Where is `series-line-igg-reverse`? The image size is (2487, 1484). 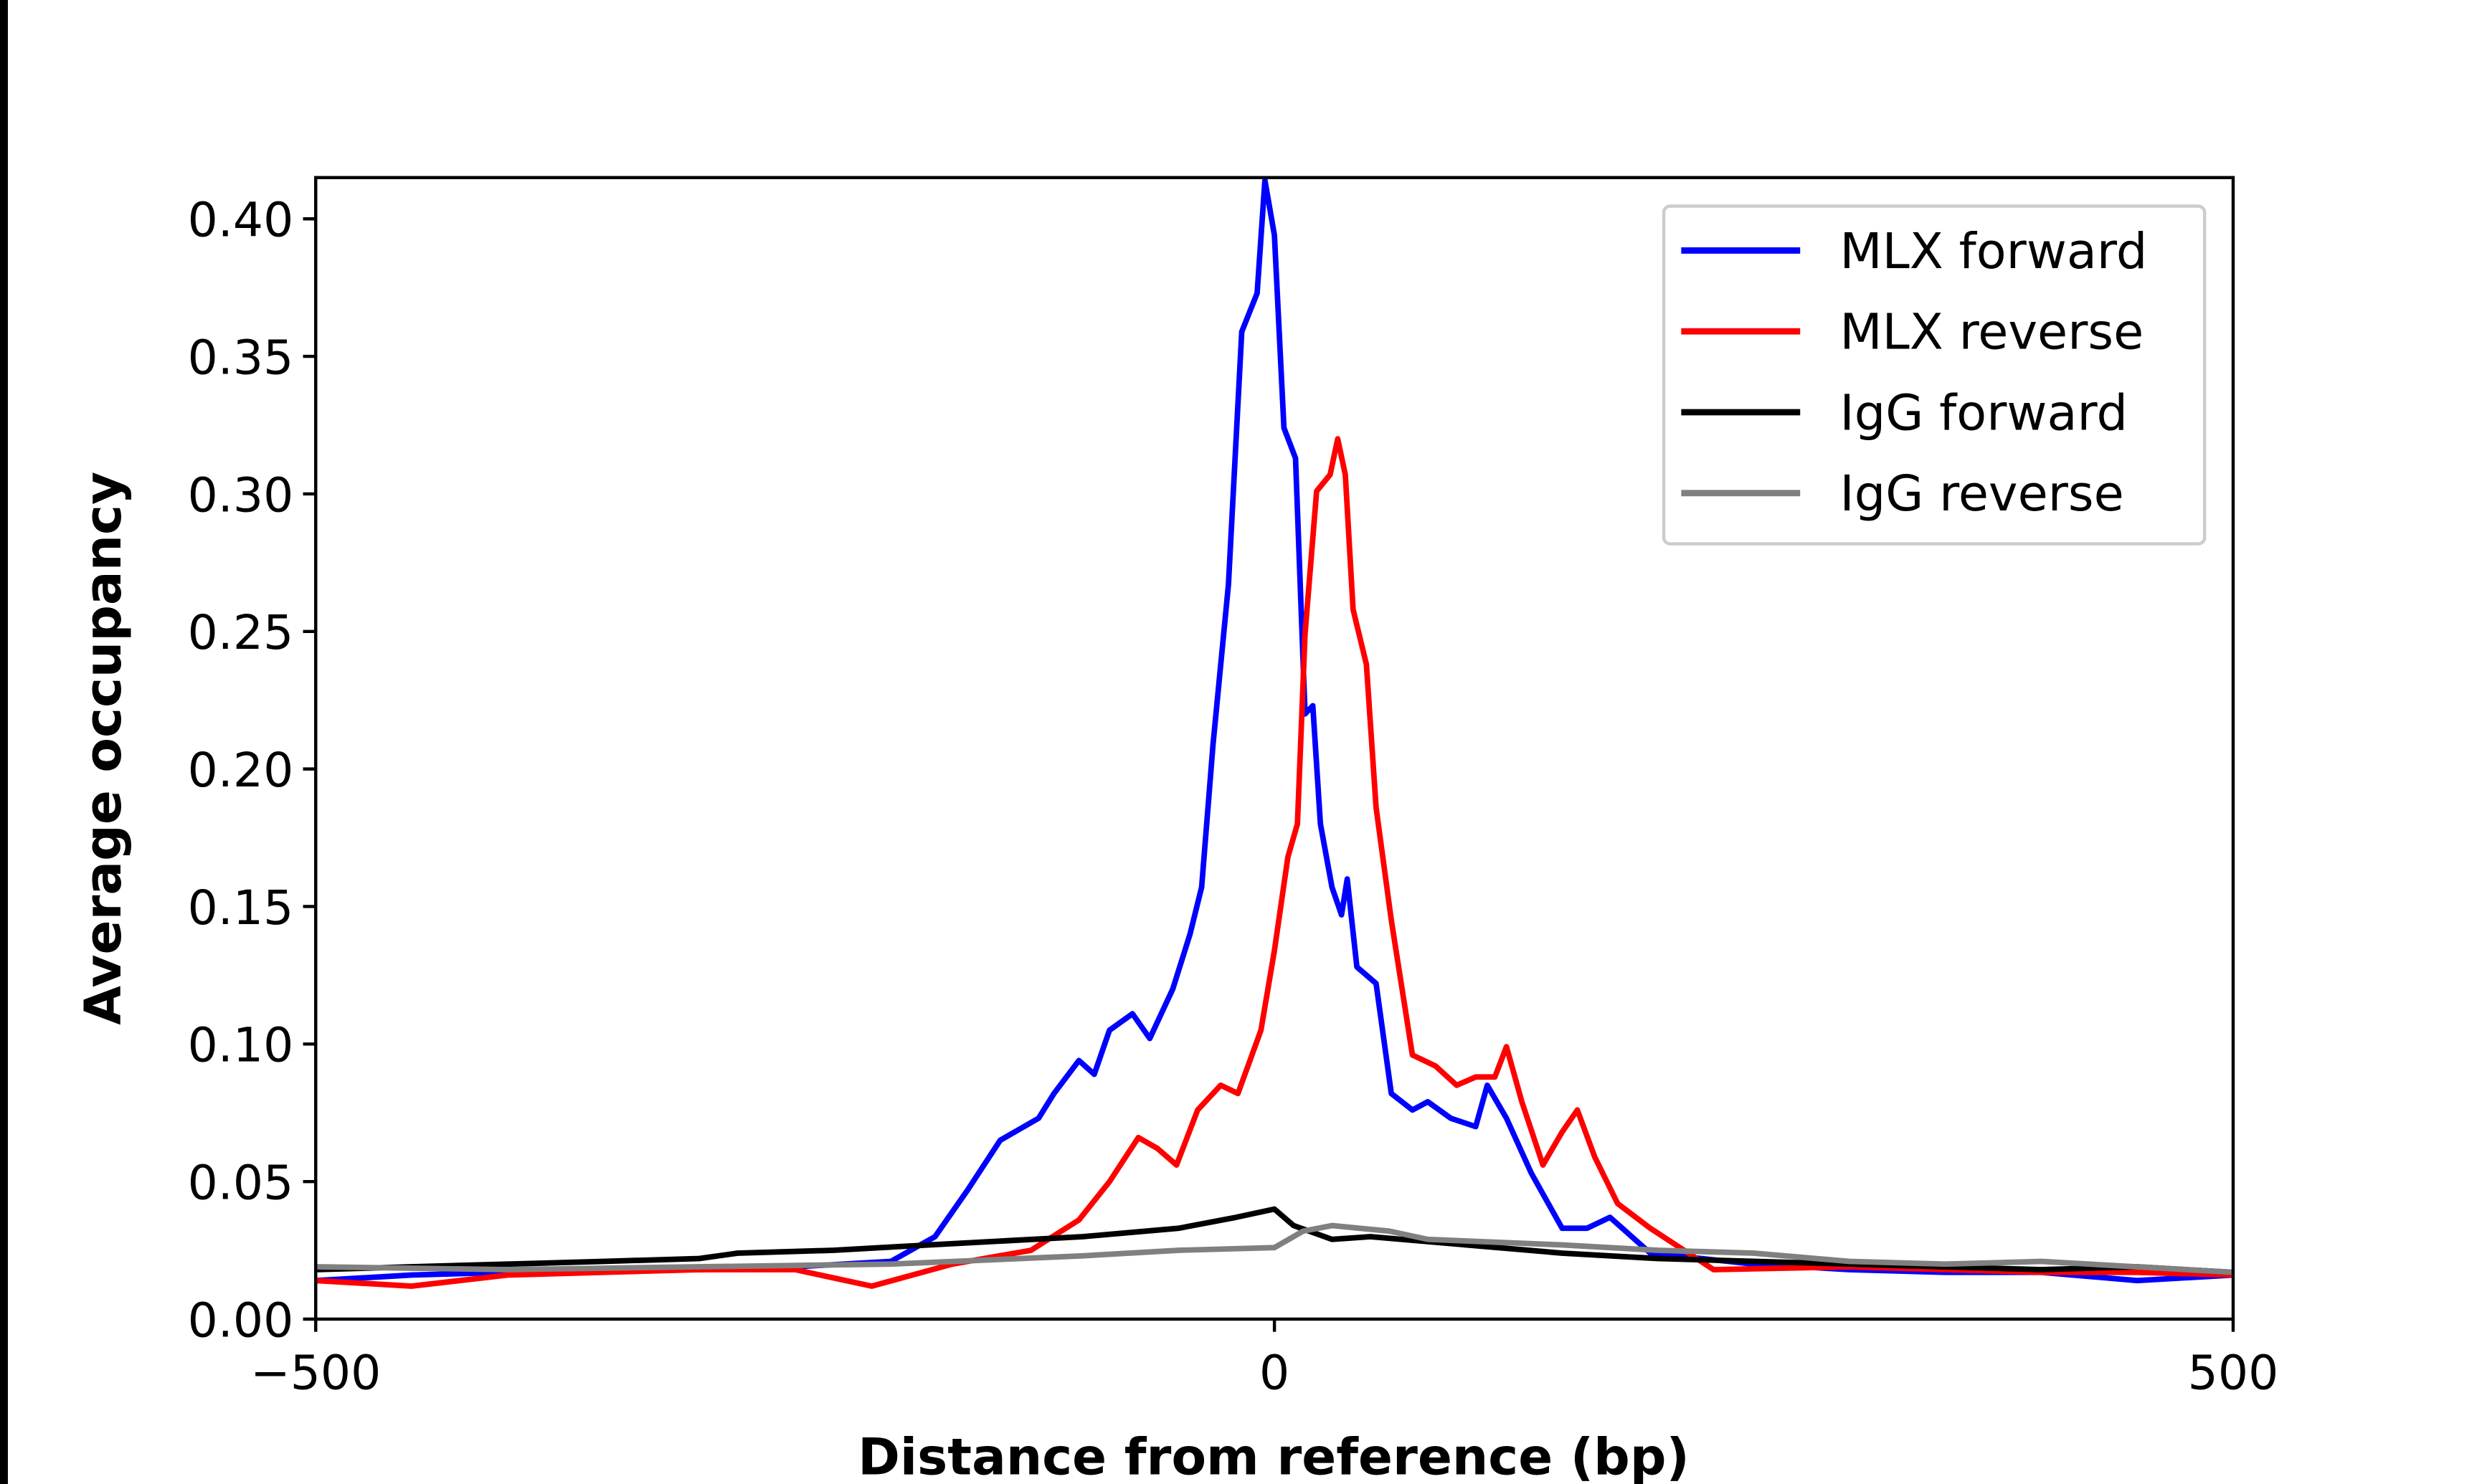
series-line-igg-reverse is located at coordinates (1275, 1248).